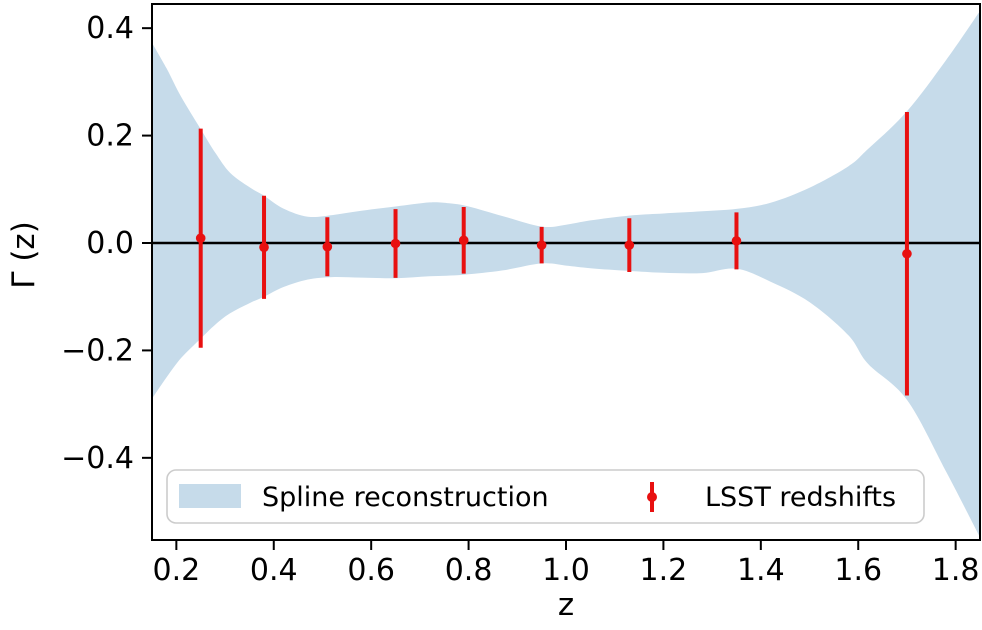 The width and height of the screenshot is (982, 630). I want to click on y-tick-label: −0.2, so click(97, 350).